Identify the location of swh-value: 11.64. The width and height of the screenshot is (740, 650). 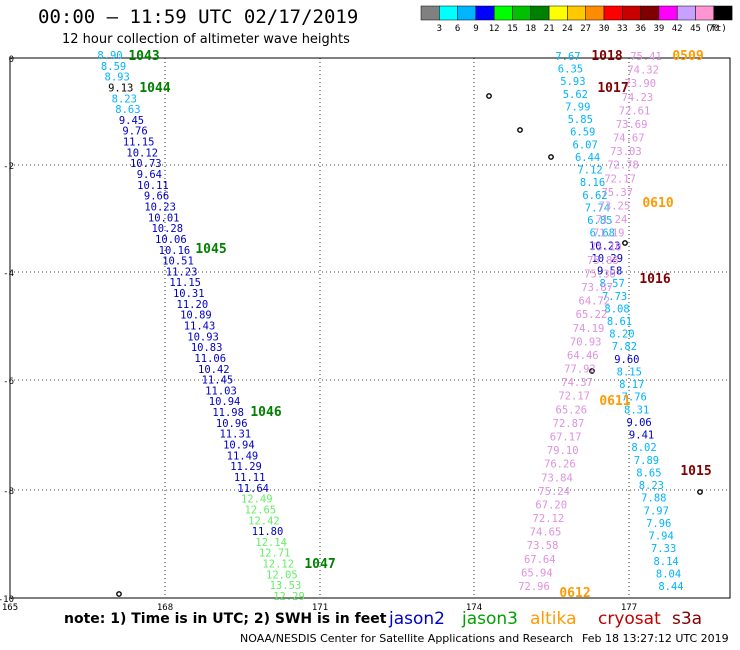
(253, 489).